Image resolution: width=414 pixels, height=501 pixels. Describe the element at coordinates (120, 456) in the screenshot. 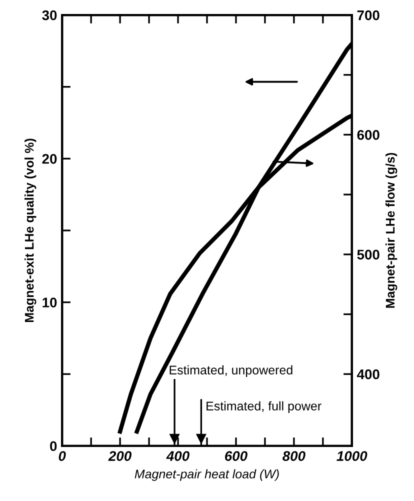

I see `x-tick-label: 200` at that location.